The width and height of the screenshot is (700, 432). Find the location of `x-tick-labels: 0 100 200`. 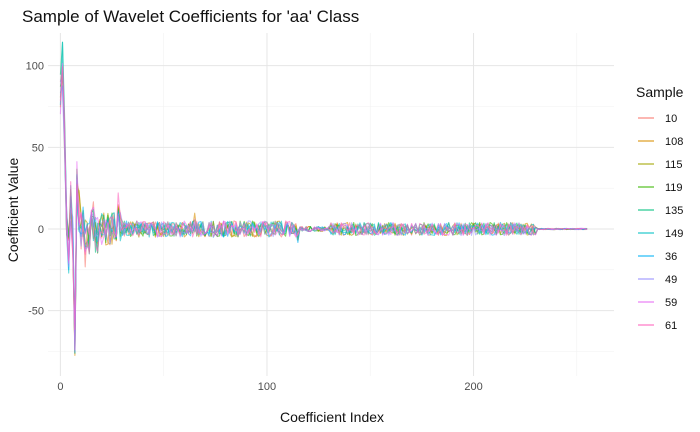

x-tick-labels: 0 100 200 is located at coordinates (269, 387).